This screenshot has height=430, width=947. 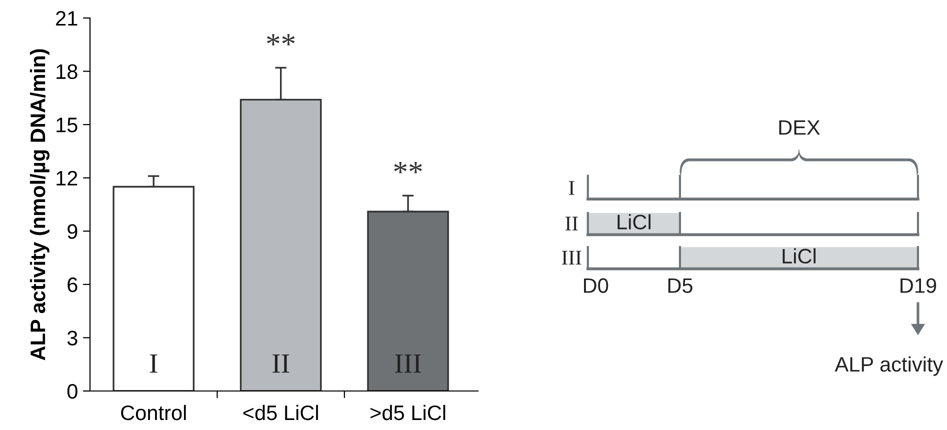 I want to click on x-tick-label: <d5 LiCl, so click(x=280, y=412).